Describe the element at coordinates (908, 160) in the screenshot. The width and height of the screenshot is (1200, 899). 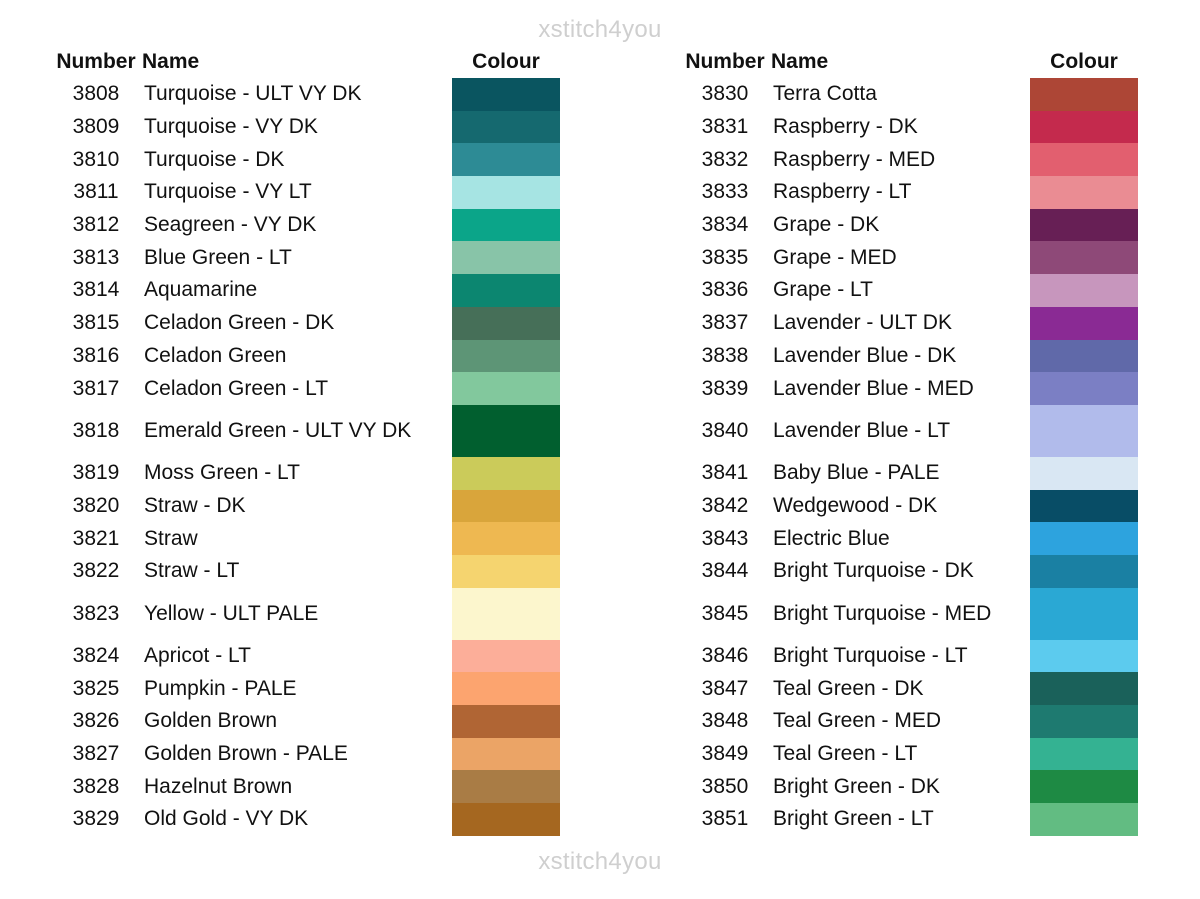
I see `table-row: 3832 Raspberry - MED` at that location.